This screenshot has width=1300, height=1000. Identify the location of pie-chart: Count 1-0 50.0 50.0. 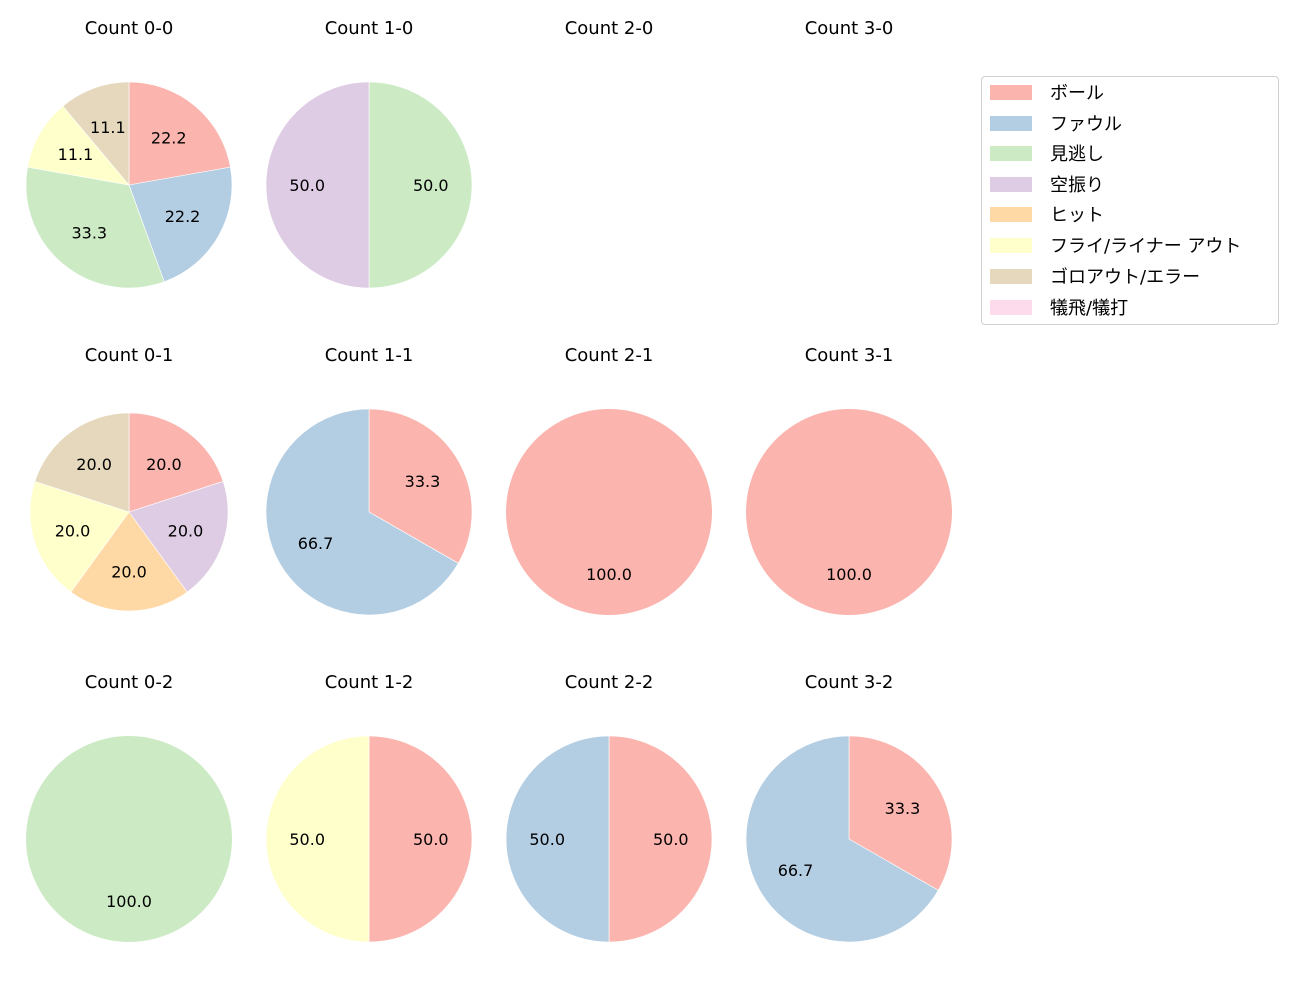
(369, 153).